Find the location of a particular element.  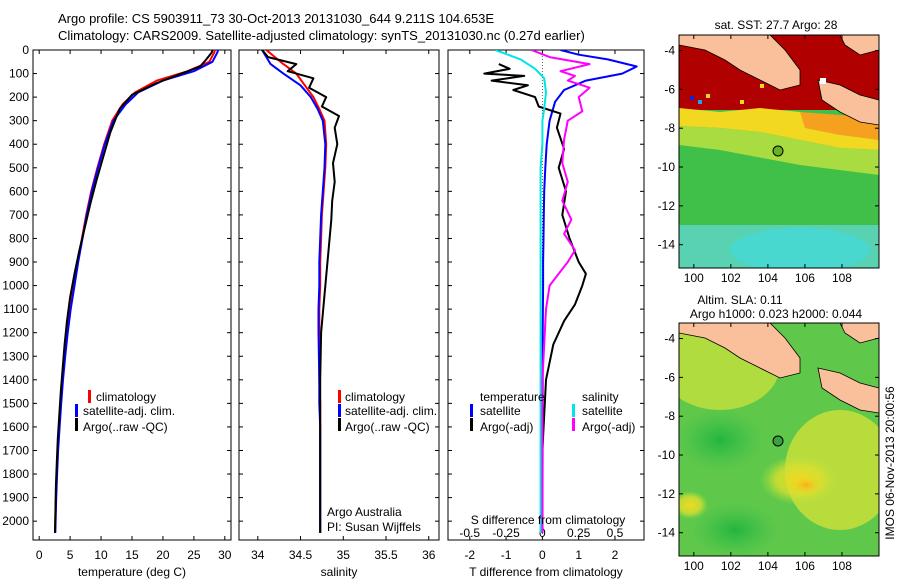

sla-map-frame is located at coordinates (779, 439).